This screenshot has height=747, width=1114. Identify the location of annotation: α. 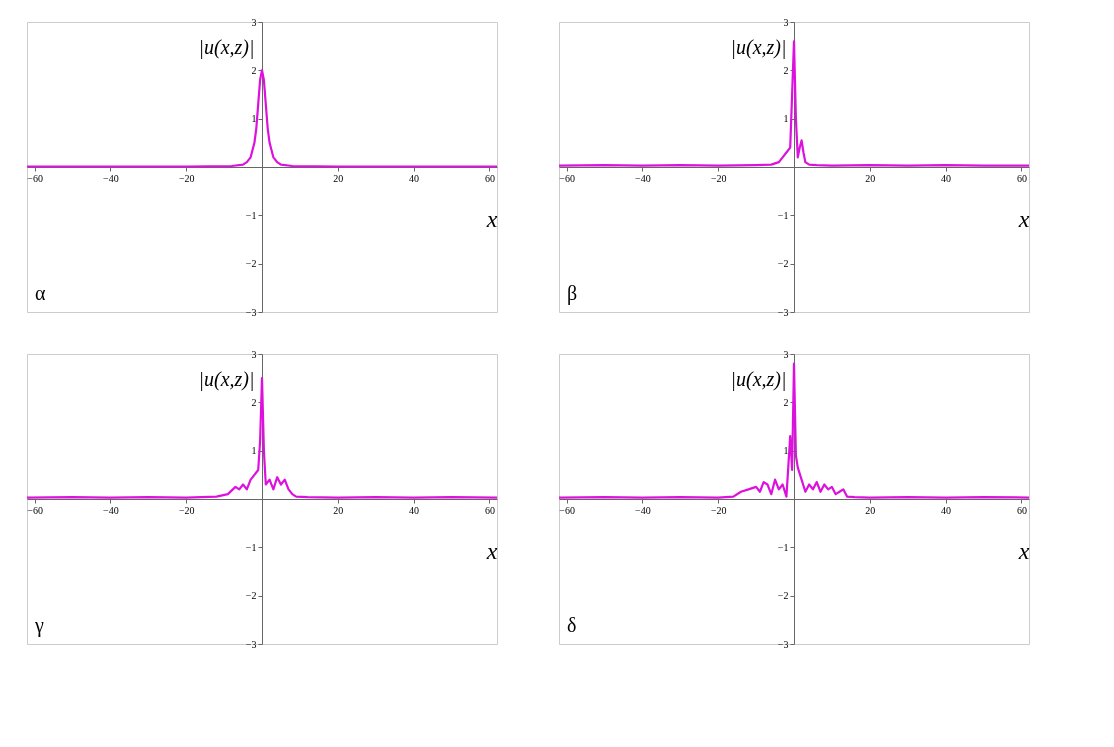
(40, 293).